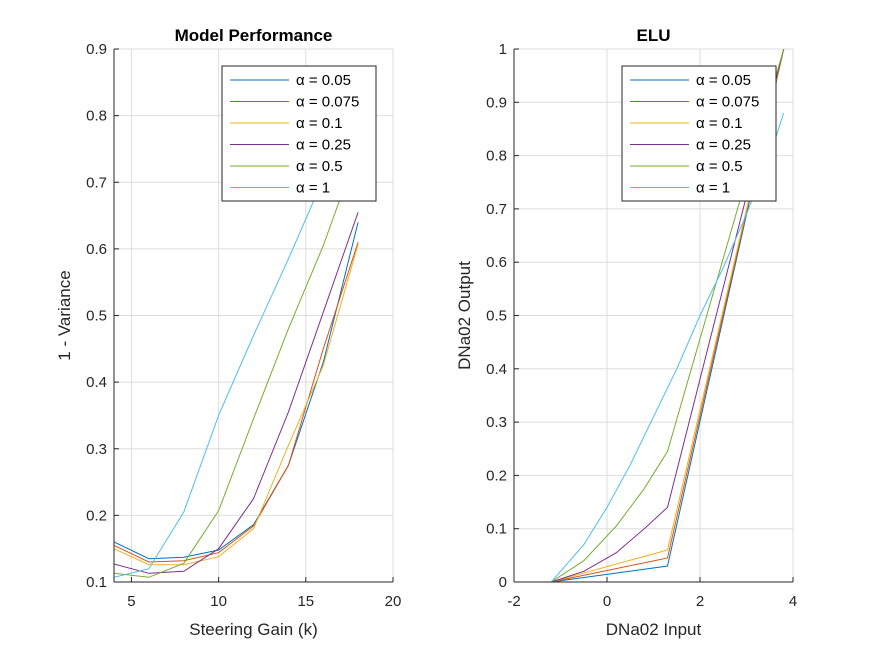  I want to click on x-axis-label: DNa02 Input, so click(654, 629).